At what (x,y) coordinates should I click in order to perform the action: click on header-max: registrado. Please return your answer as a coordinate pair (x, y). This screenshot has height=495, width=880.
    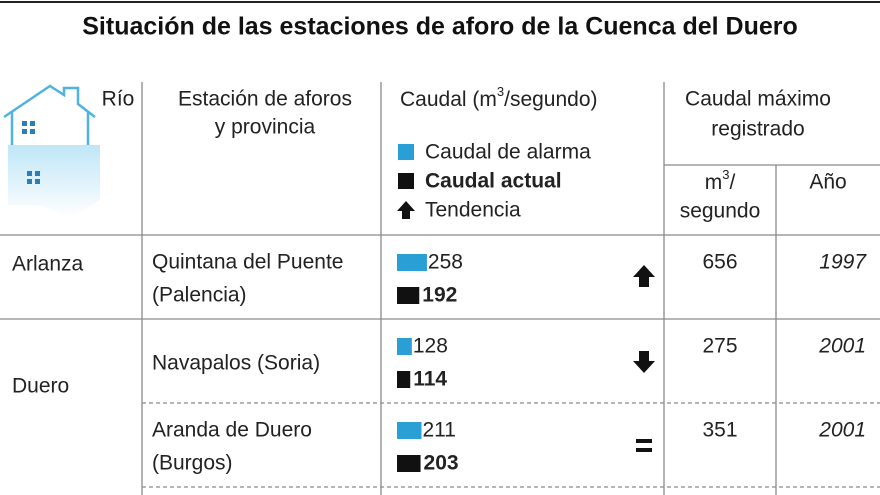
    Looking at the image, I should click on (757, 129).